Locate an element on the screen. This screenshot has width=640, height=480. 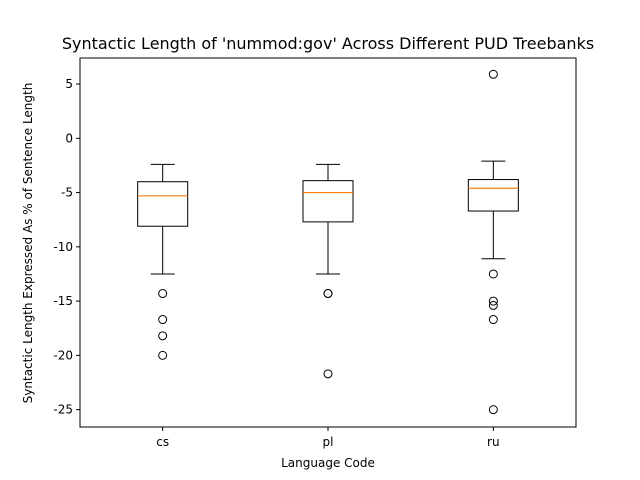
x-tick-label: cs is located at coordinates (162, 442).